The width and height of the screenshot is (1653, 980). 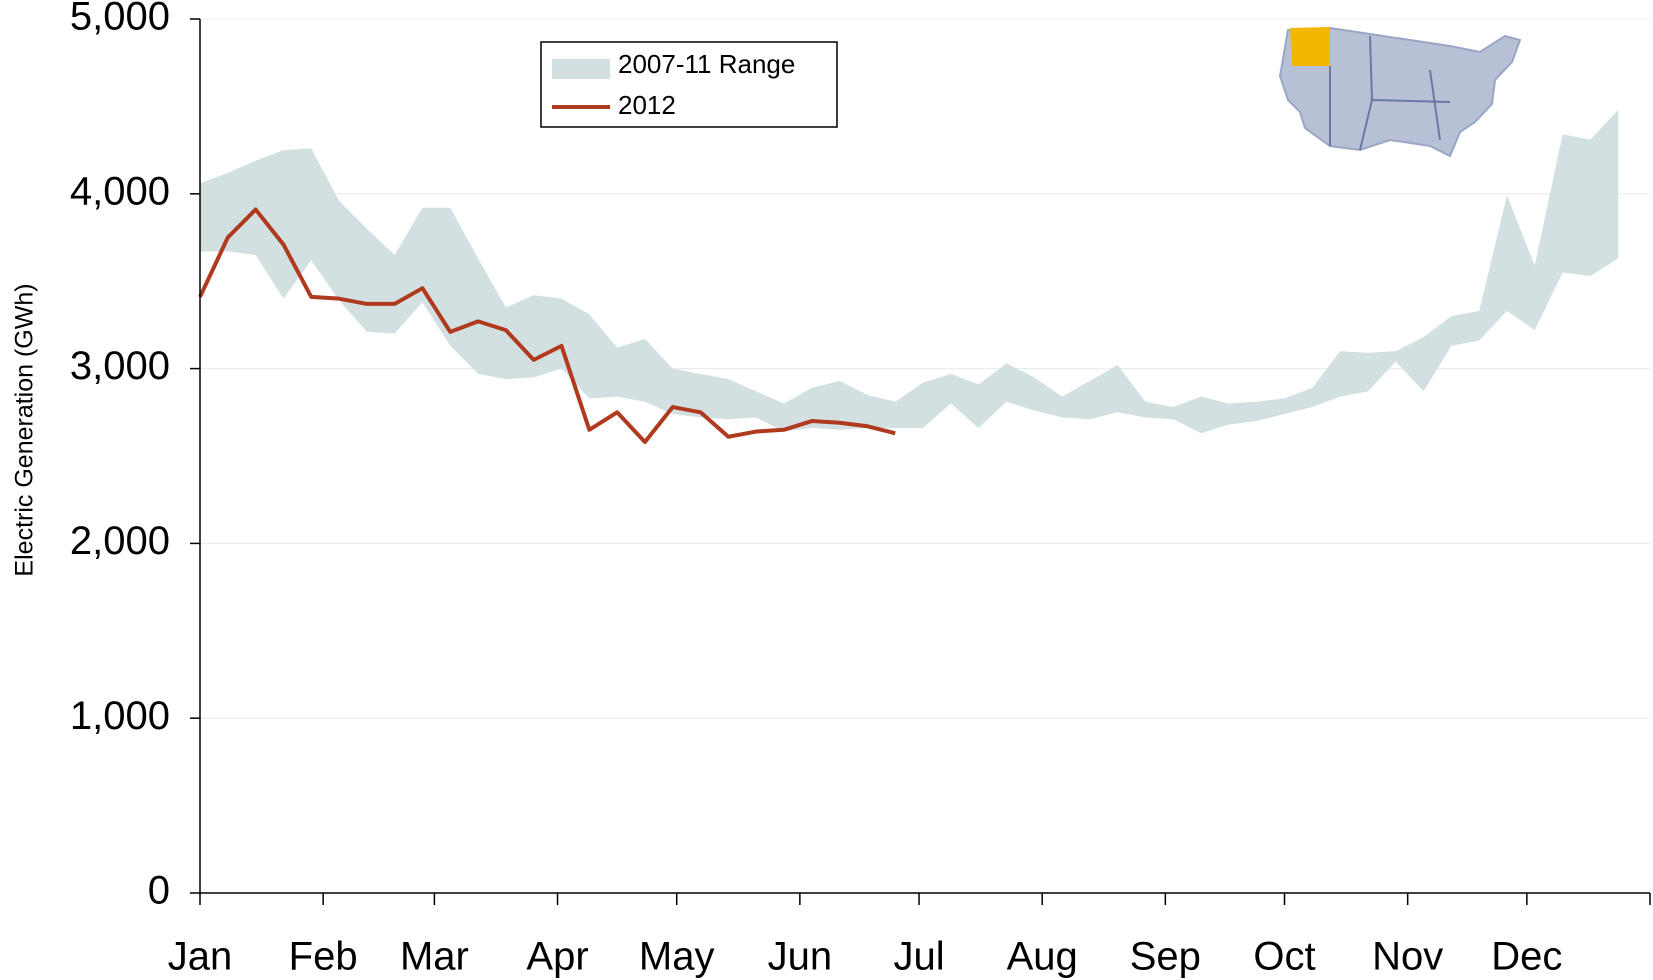 What do you see at coordinates (159, 891) in the screenshot?
I see `y-tick-label: 0` at bounding box center [159, 891].